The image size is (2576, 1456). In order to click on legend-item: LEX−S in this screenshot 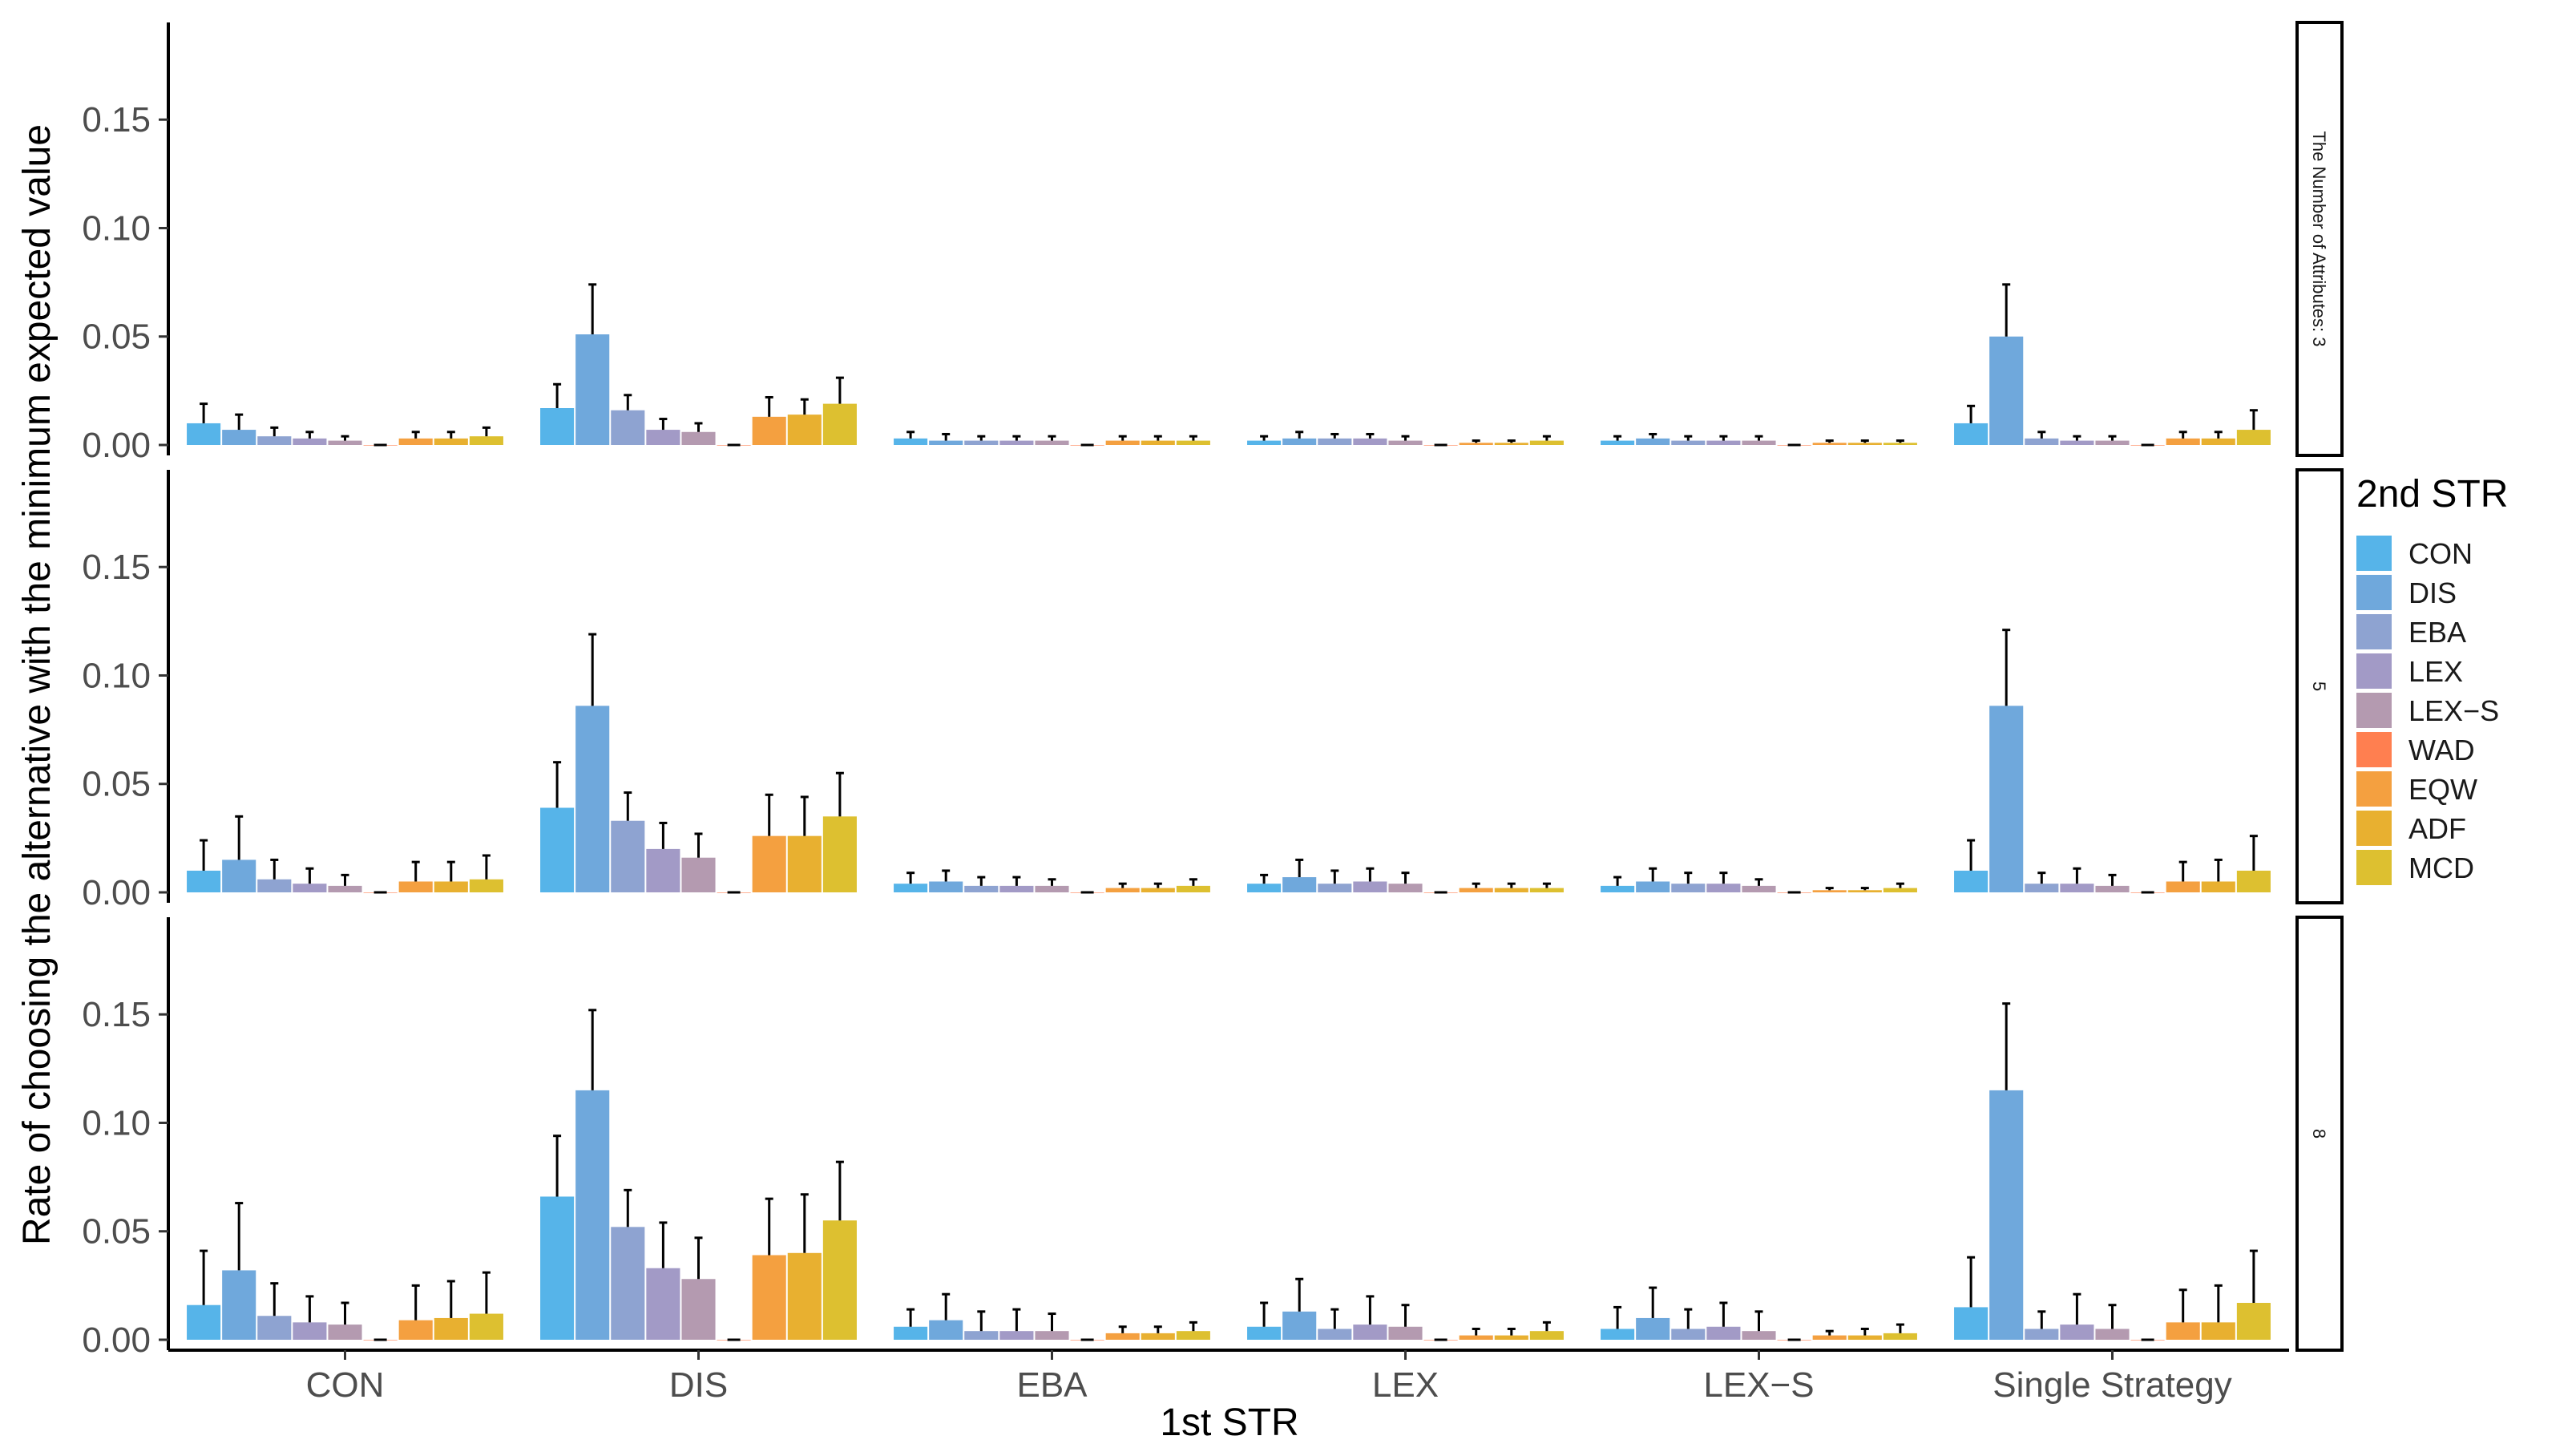, I will do `click(2428, 710)`.